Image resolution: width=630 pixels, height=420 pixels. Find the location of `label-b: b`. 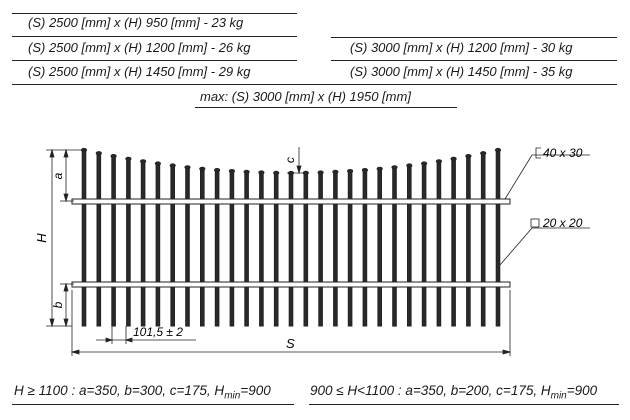

label-b: b is located at coordinates (58, 304).